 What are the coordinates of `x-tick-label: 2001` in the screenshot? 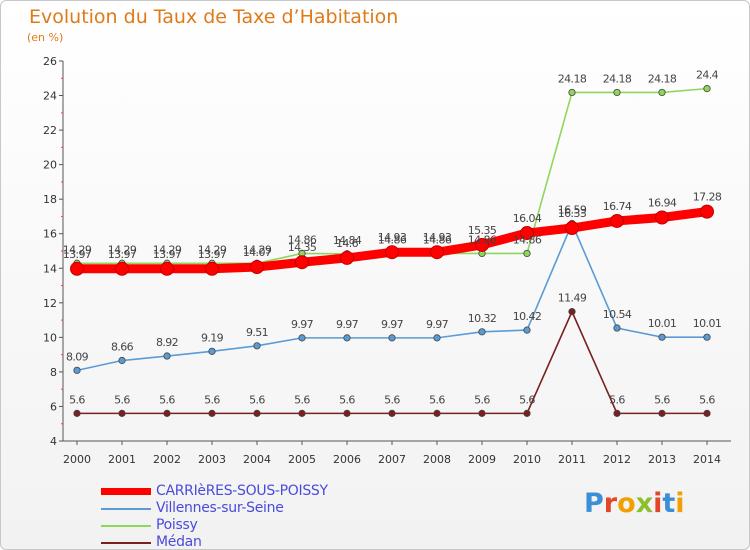 It's located at (122, 459).